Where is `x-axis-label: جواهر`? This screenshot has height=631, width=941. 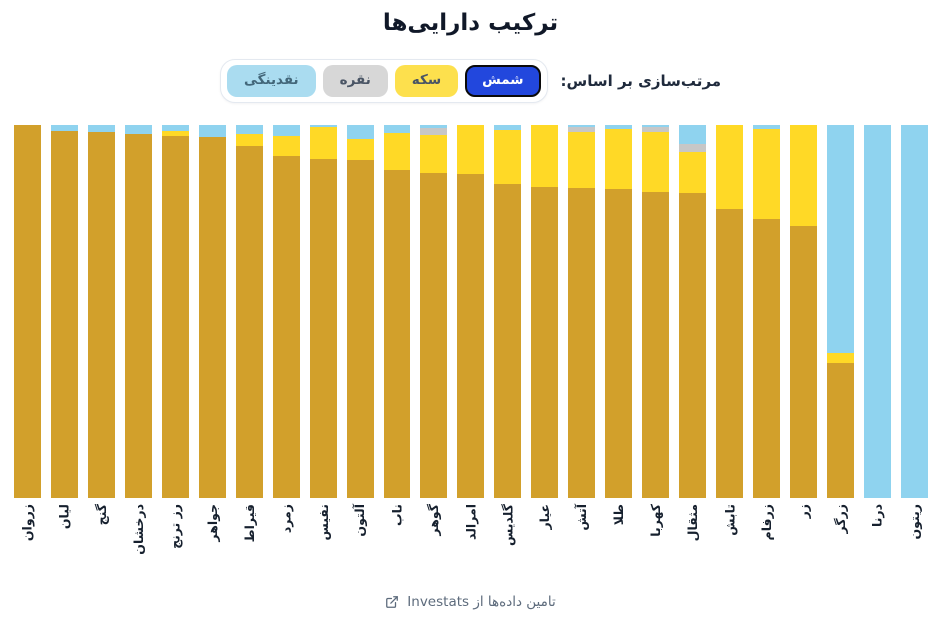 x-axis-label: جواهر is located at coordinates (212, 539).